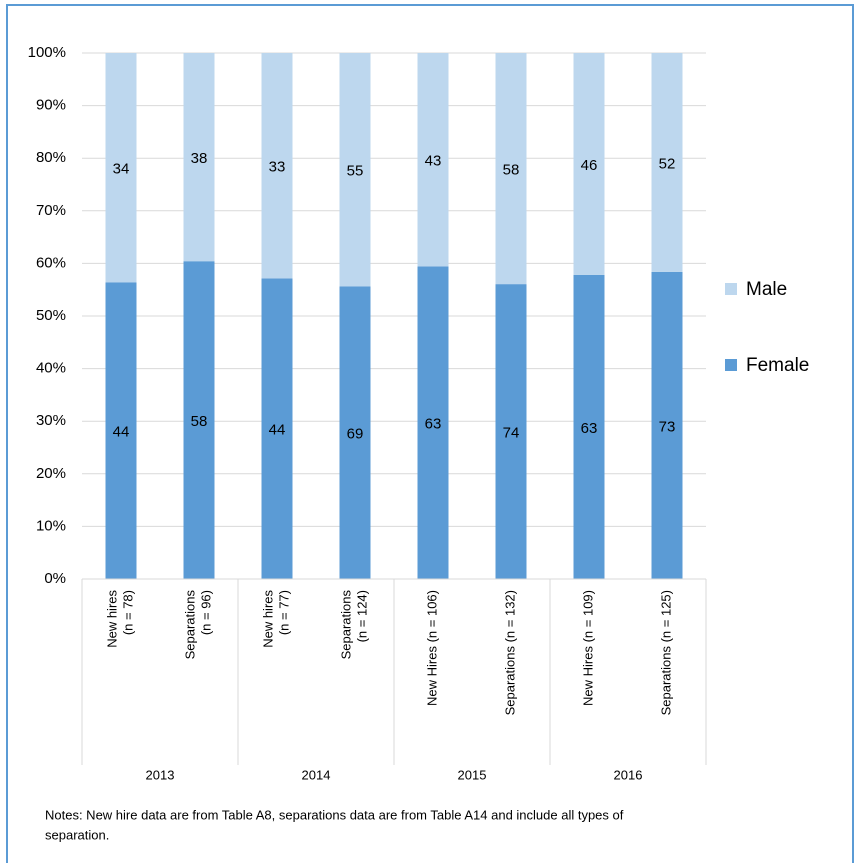 This screenshot has height=863, width=857. I want to click on data-label: 34, so click(121, 169).